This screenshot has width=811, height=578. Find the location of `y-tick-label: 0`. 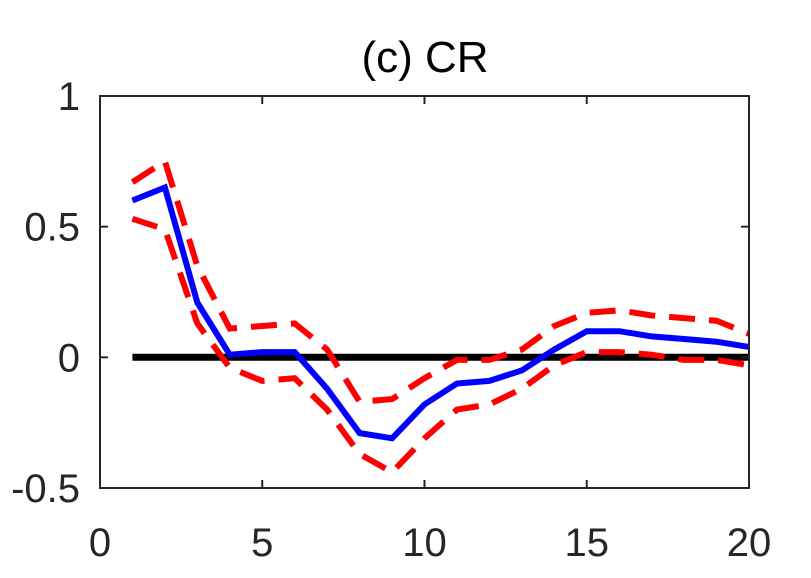

y-tick-label: 0 is located at coordinates (69, 358).